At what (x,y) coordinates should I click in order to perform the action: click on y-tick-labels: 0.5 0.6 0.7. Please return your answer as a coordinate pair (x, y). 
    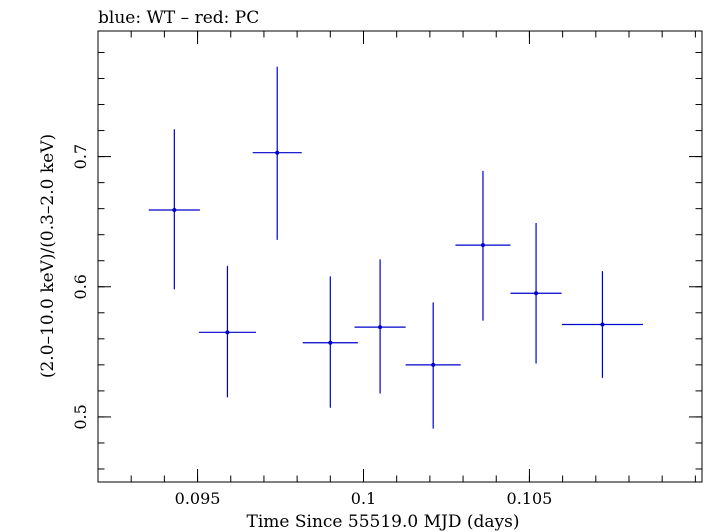
    Looking at the image, I should click on (80, 287).